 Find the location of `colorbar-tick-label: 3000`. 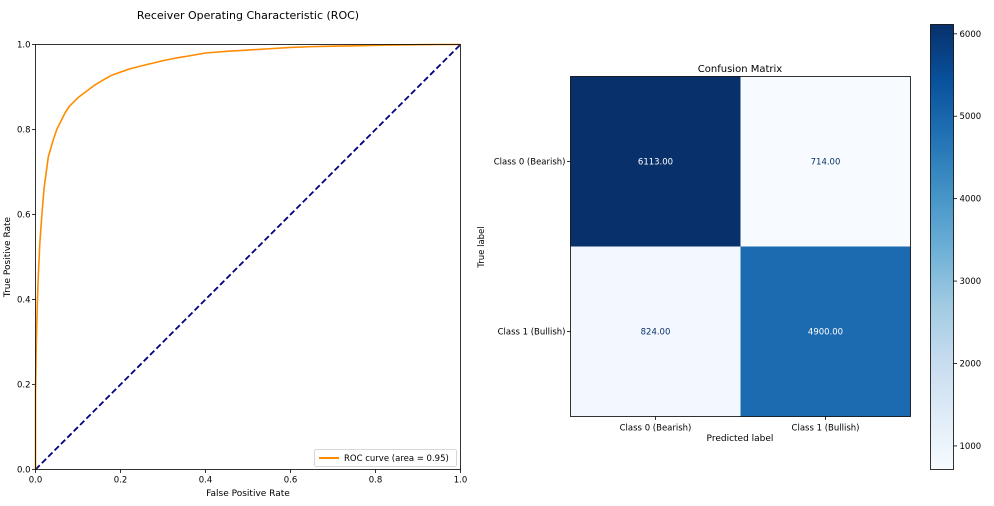

colorbar-tick-label: 3000 is located at coordinates (971, 282).